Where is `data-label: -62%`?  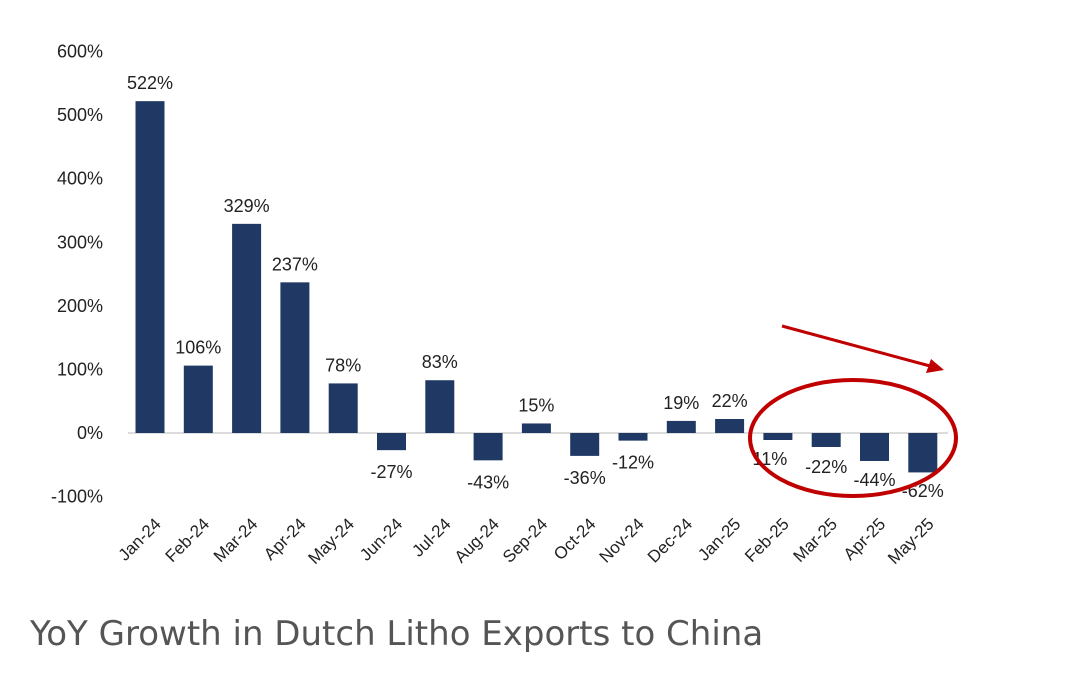
data-label: -62% is located at coordinates (923, 491).